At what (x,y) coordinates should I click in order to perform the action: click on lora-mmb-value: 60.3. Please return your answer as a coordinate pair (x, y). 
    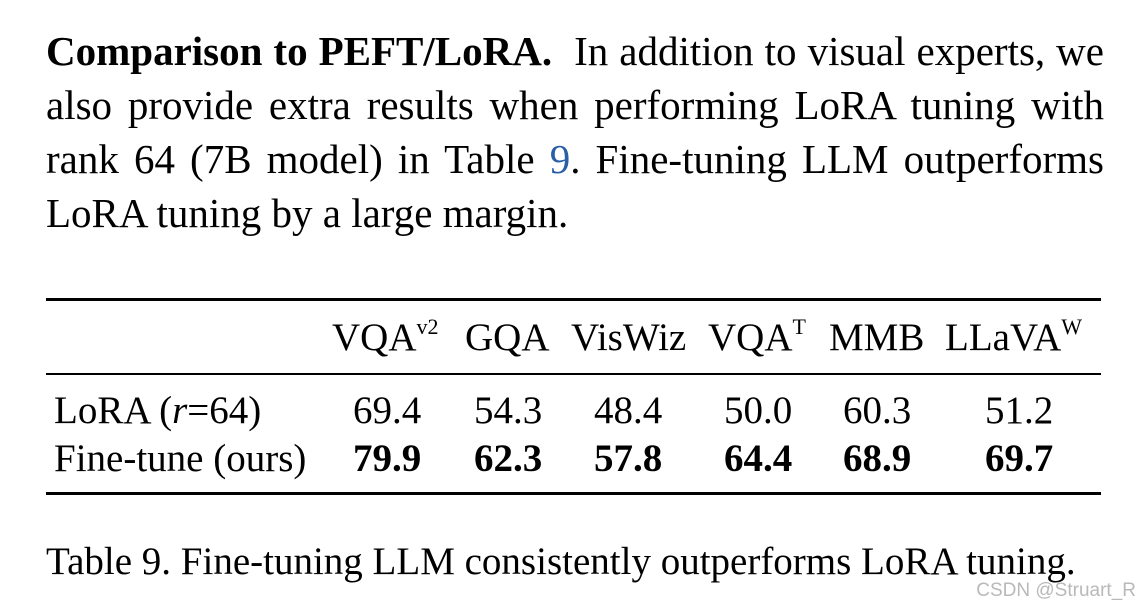
    Looking at the image, I should click on (877, 410).